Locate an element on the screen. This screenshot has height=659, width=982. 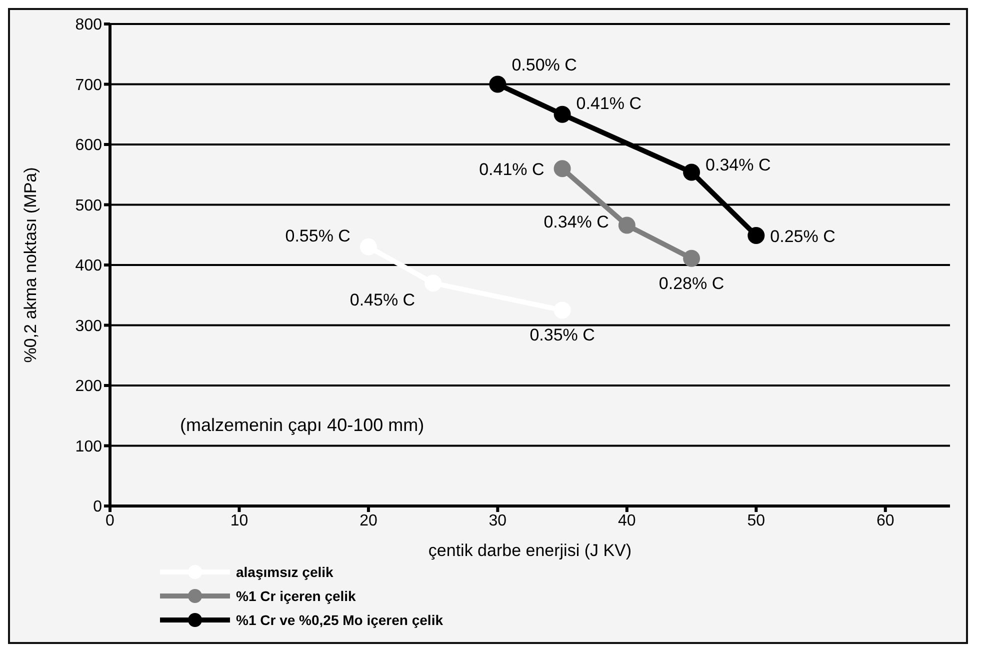
y-axis-title: %0,2 akma noktası (MPa) is located at coordinates (30, 265).